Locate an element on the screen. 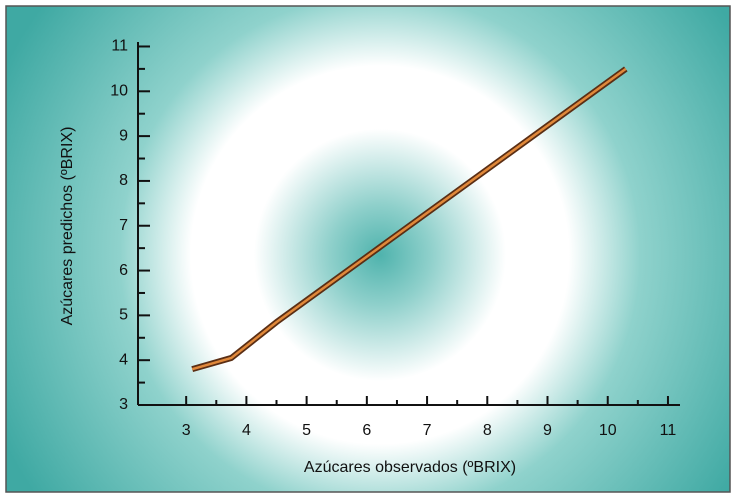 Image resolution: width=736 pixels, height=498 pixels. y-tick-label: 10 is located at coordinates (119, 91).